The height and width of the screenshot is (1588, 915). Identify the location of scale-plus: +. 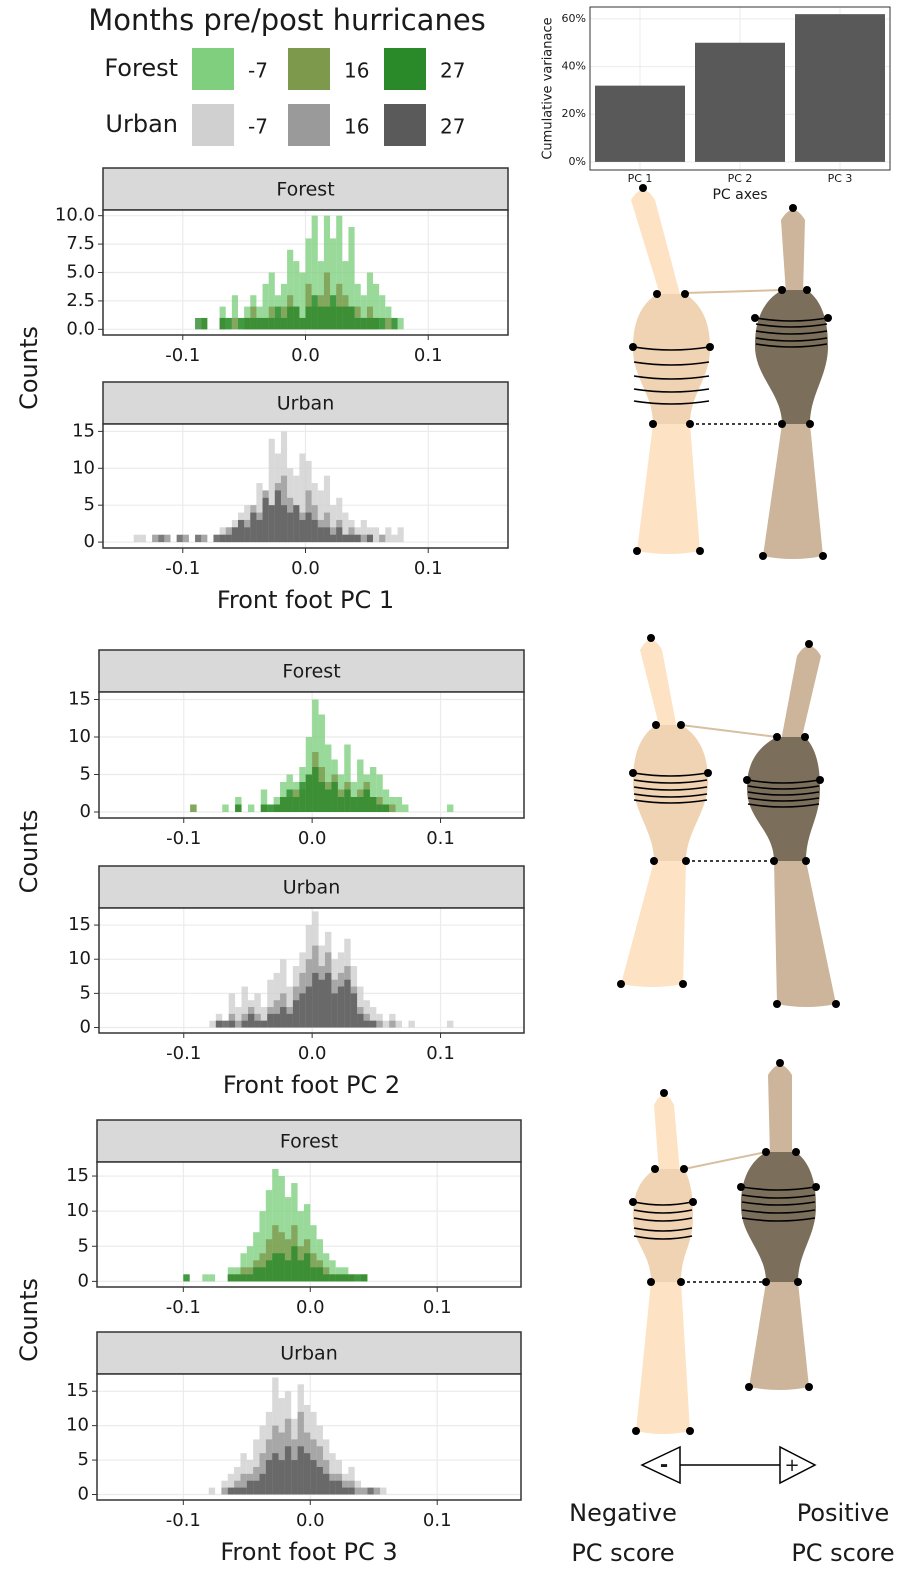
(791, 1465).